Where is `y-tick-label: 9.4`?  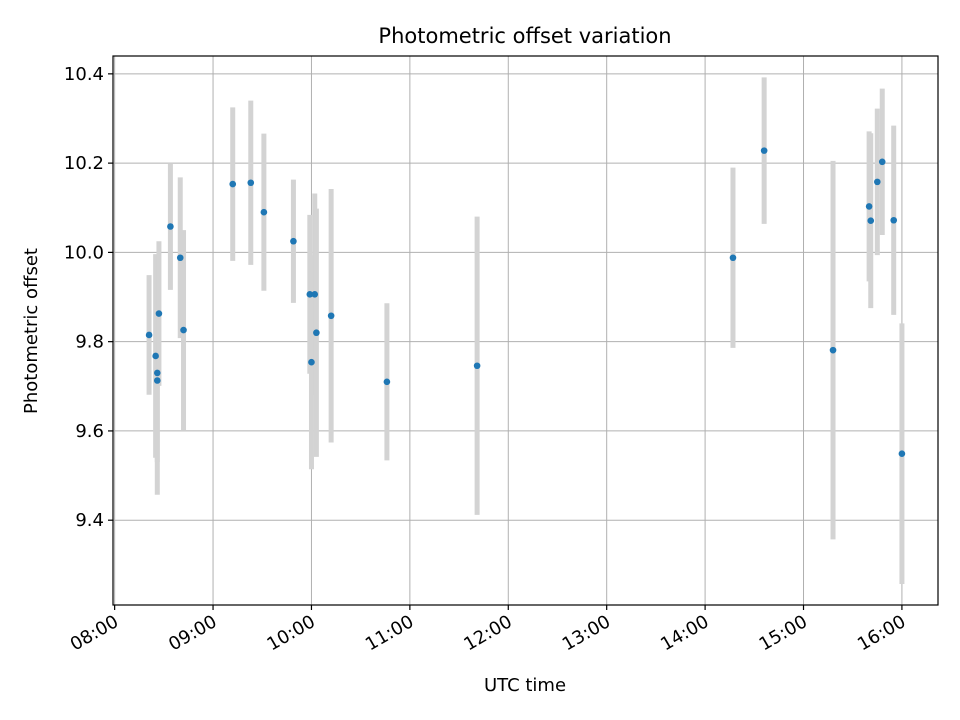 y-tick-label: 9.4 is located at coordinates (89, 520).